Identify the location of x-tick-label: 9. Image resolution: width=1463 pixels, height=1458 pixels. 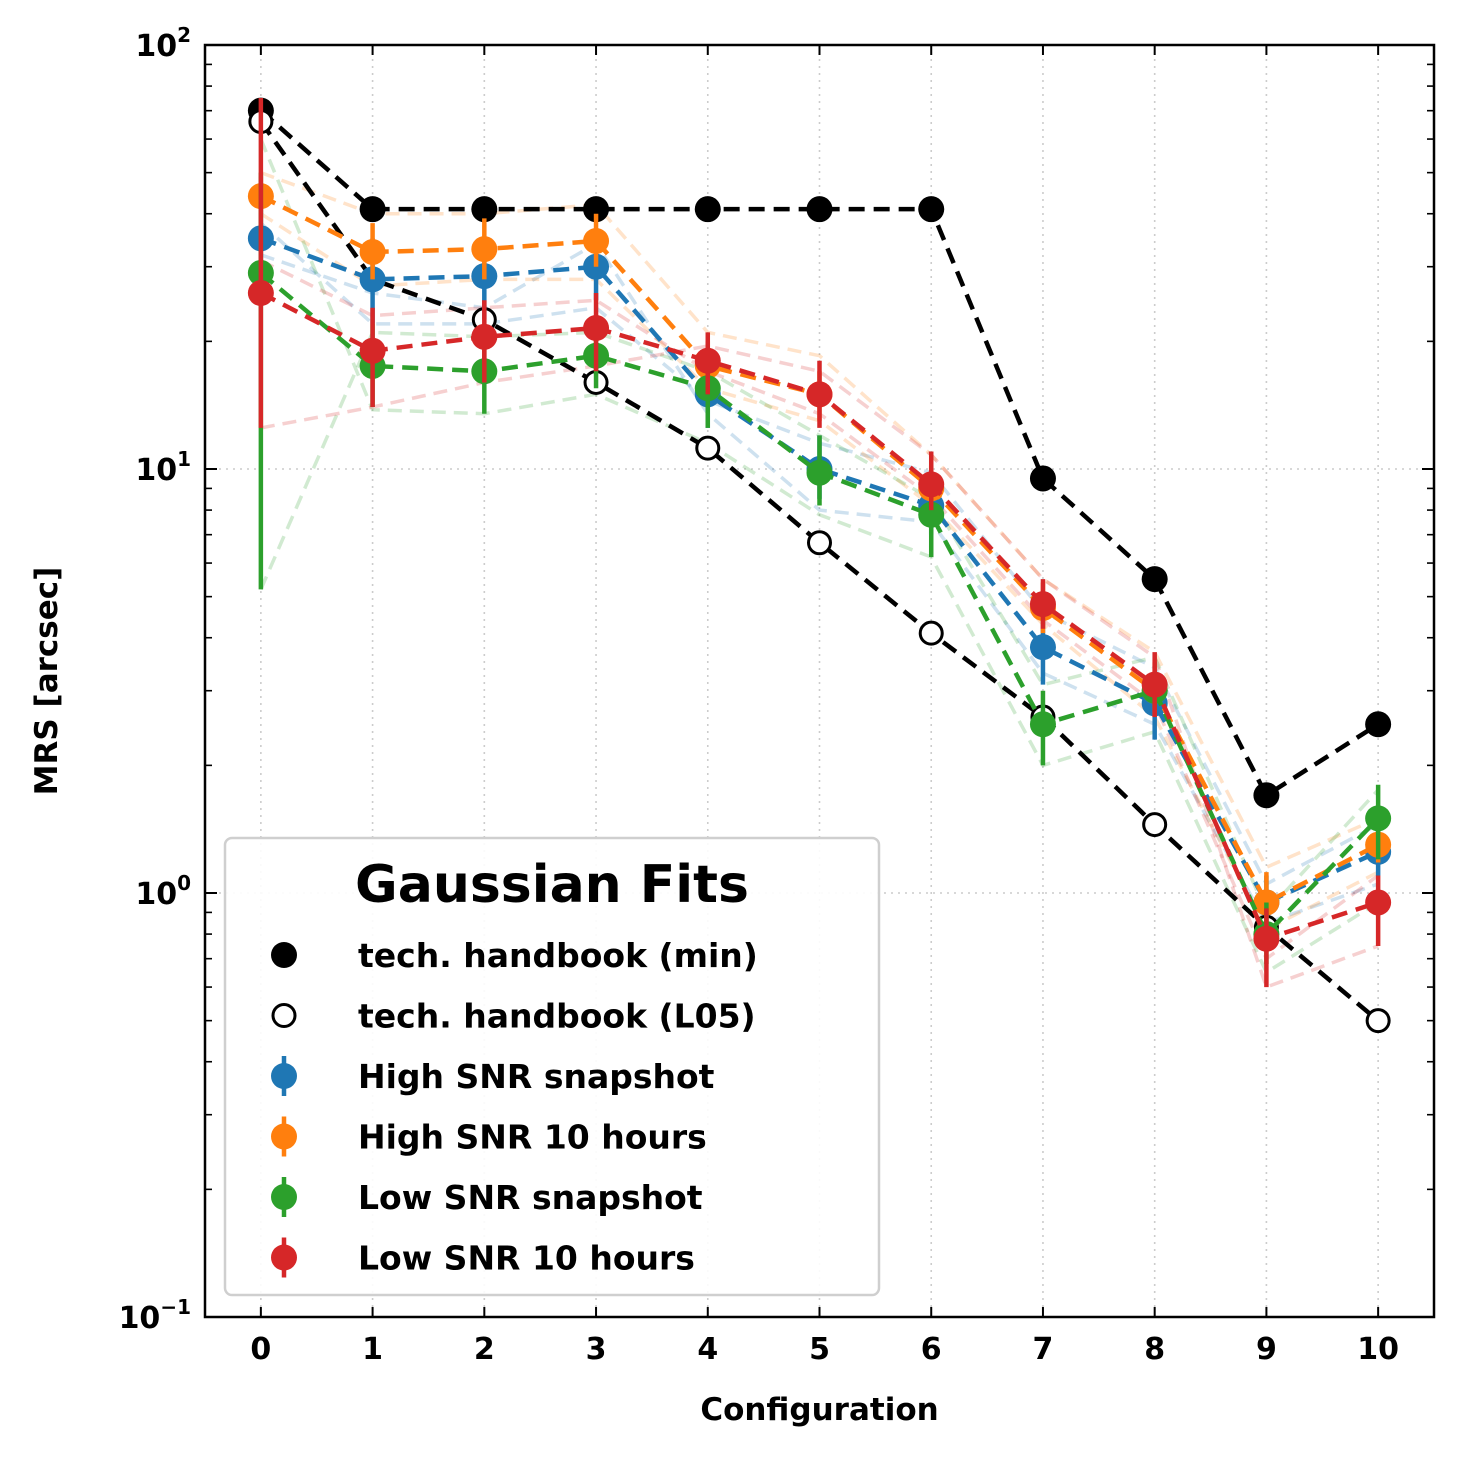
(1266, 1349).